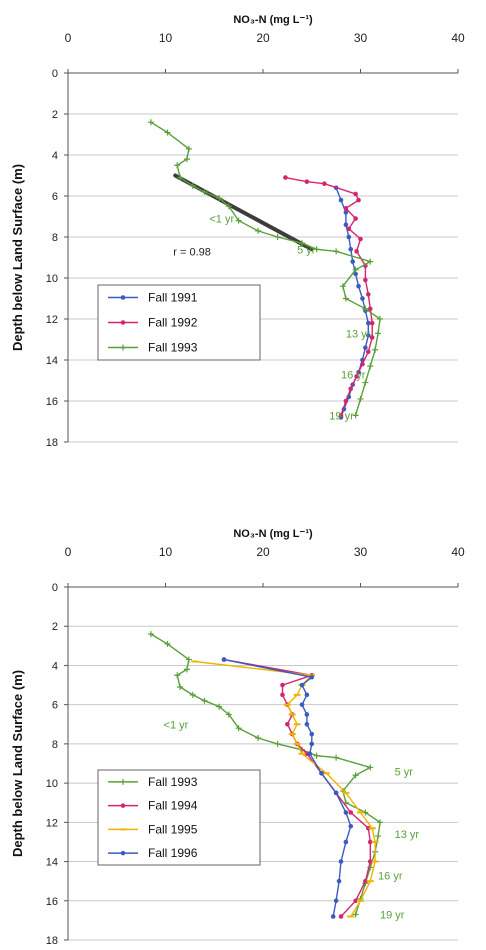 This screenshot has height=950, width=486. I want to click on annotation-label: r = 0.98, so click(192, 252).